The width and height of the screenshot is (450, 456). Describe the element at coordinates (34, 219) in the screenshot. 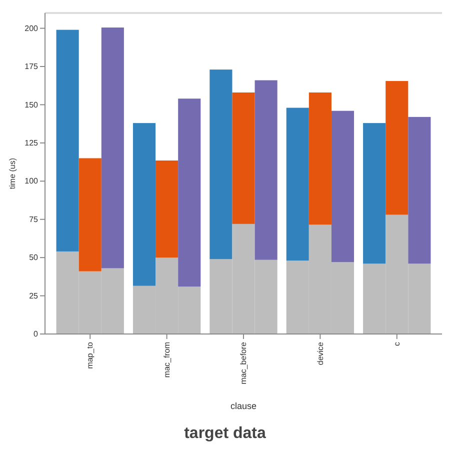

I see `y-tick-label: 75` at that location.